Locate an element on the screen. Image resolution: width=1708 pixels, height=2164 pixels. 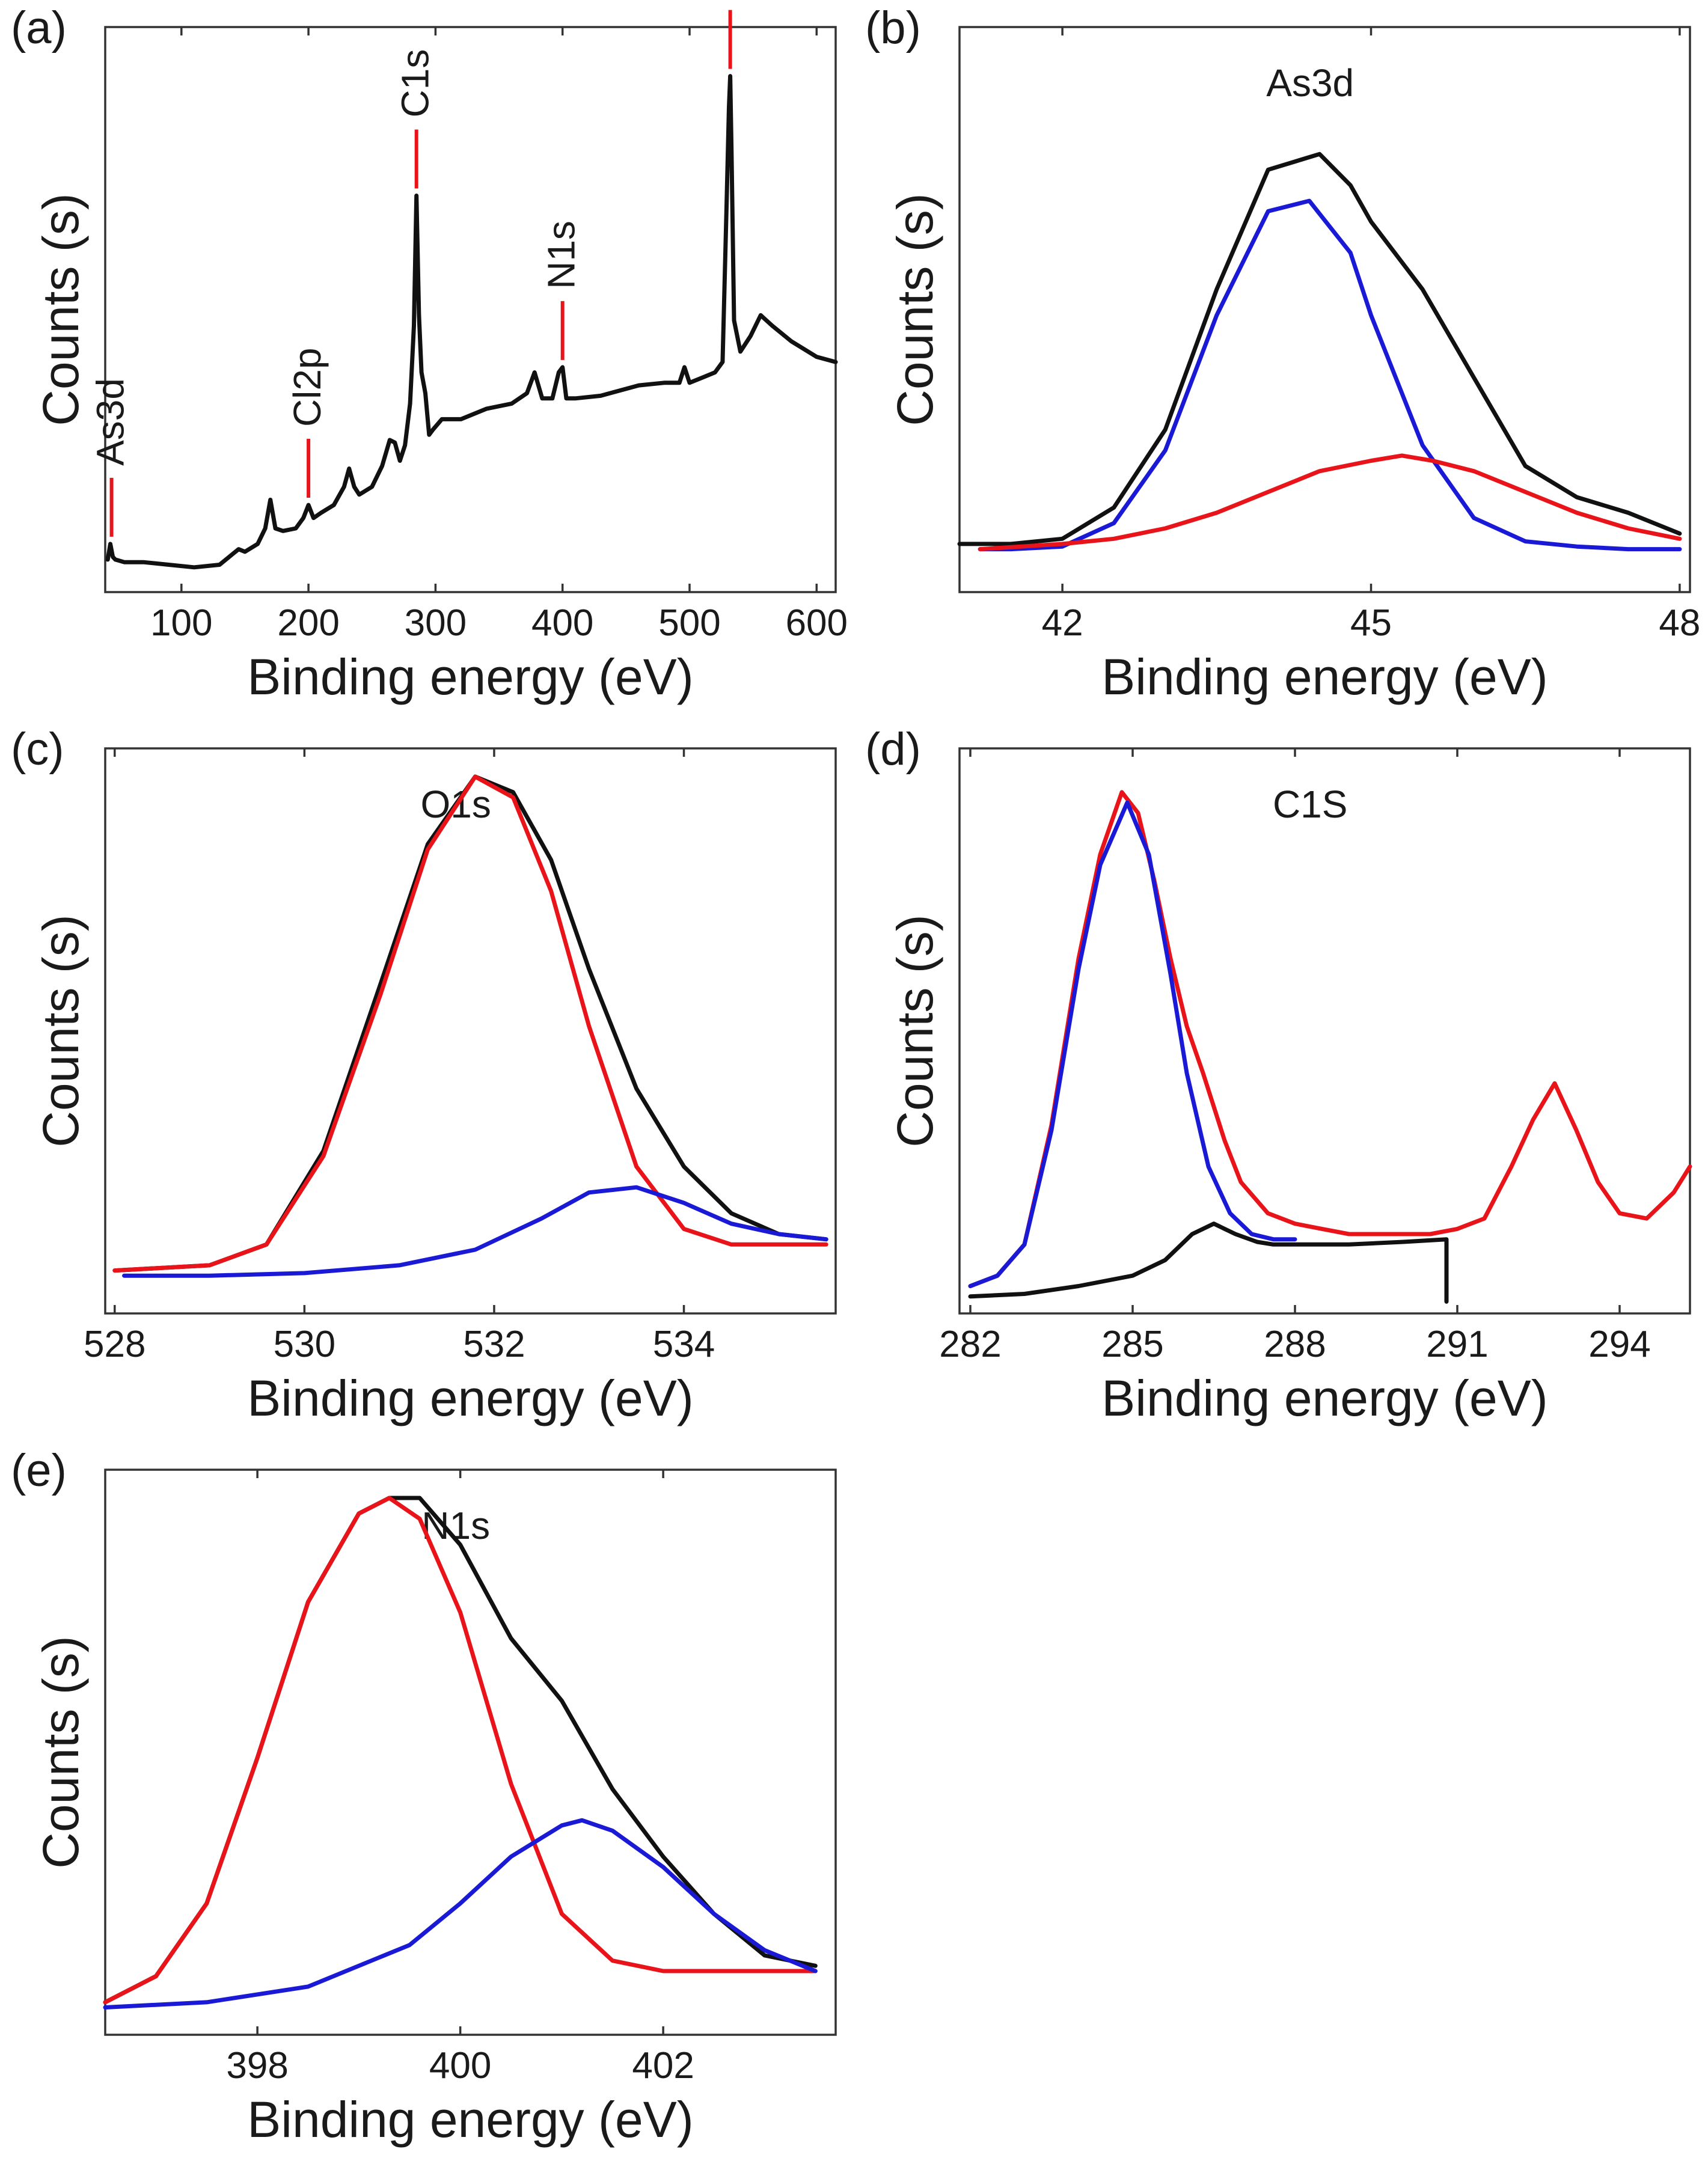
panel-label: (e) is located at coordinates (39, 1471).